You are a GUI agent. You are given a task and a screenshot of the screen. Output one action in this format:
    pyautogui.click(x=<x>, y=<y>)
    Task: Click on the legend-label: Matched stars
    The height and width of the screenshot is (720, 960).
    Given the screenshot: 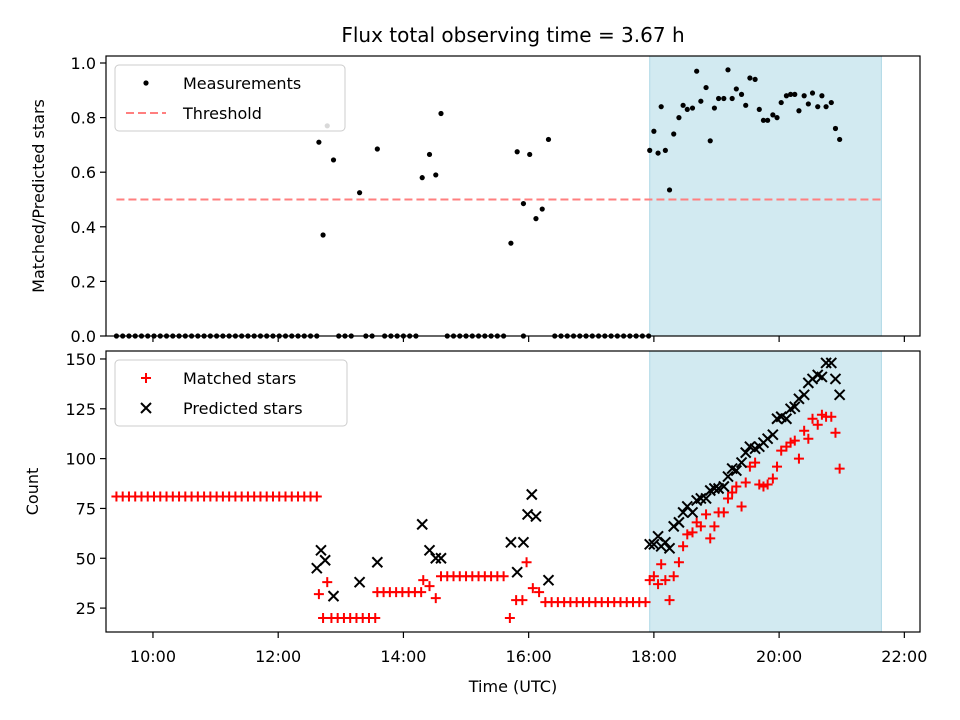 What is the action you would take?
    pyautogui.click(x=239, y=378)
    